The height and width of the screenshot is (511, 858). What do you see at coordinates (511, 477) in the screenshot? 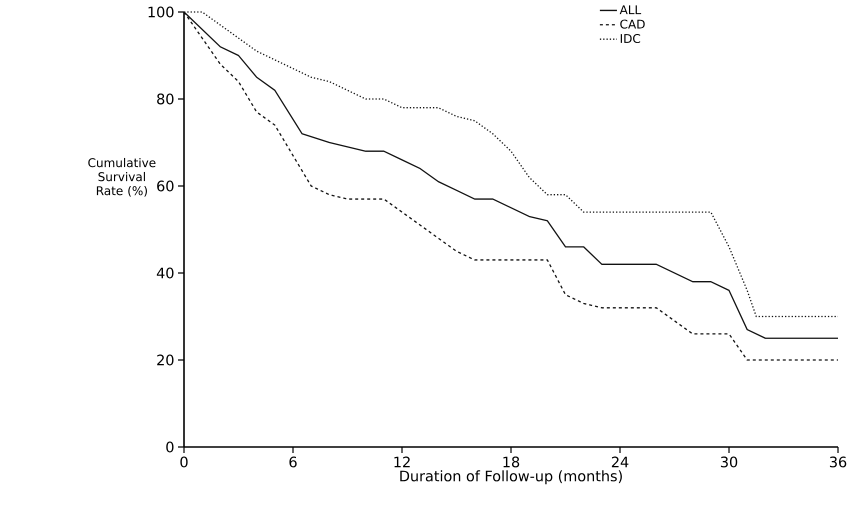
I see `x-axis-title: Duration of Follow-up (months)` at bounding box center [511, 477].